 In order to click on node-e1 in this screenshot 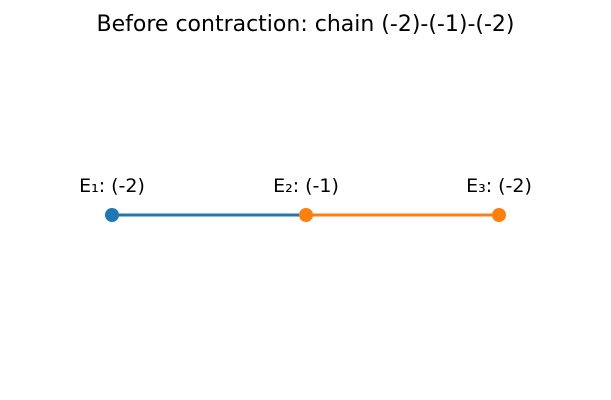, I will do `click(112, 215)`.